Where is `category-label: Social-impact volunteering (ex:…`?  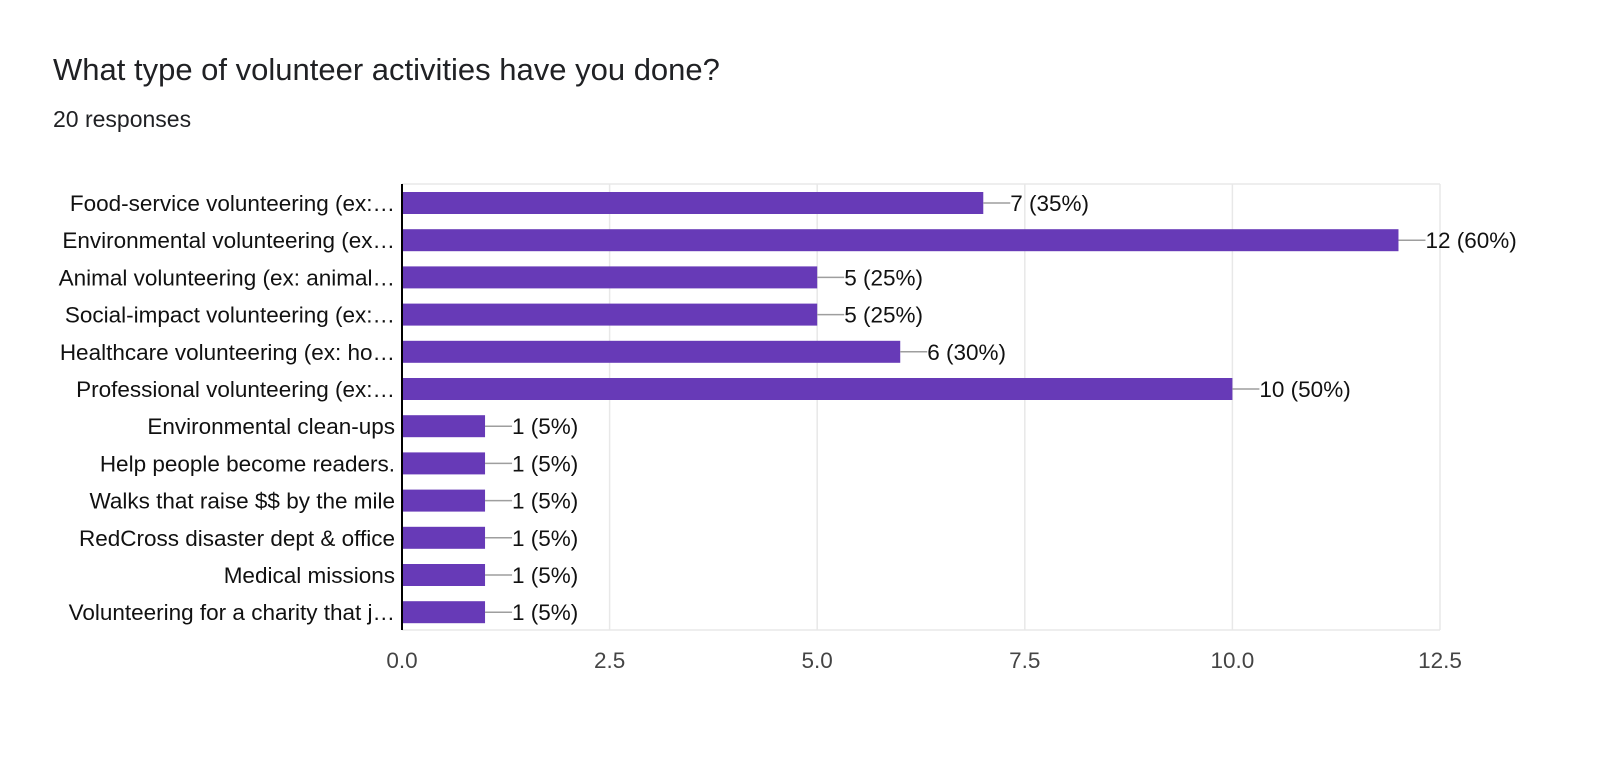 category-label: Social-impact volunteering (ex:… is located at coordinates (230, 315).